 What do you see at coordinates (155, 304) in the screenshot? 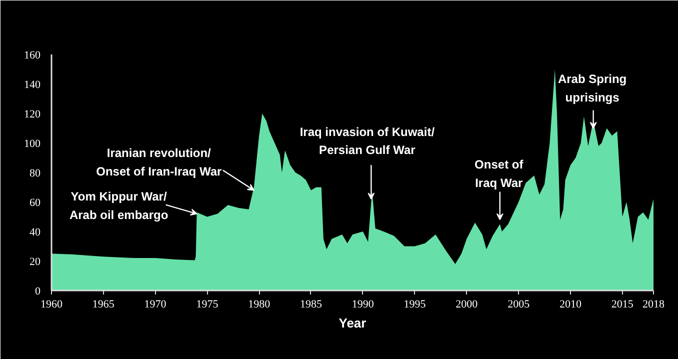
I see `x-tick-label: 1970` at bounding box center [155, 304].